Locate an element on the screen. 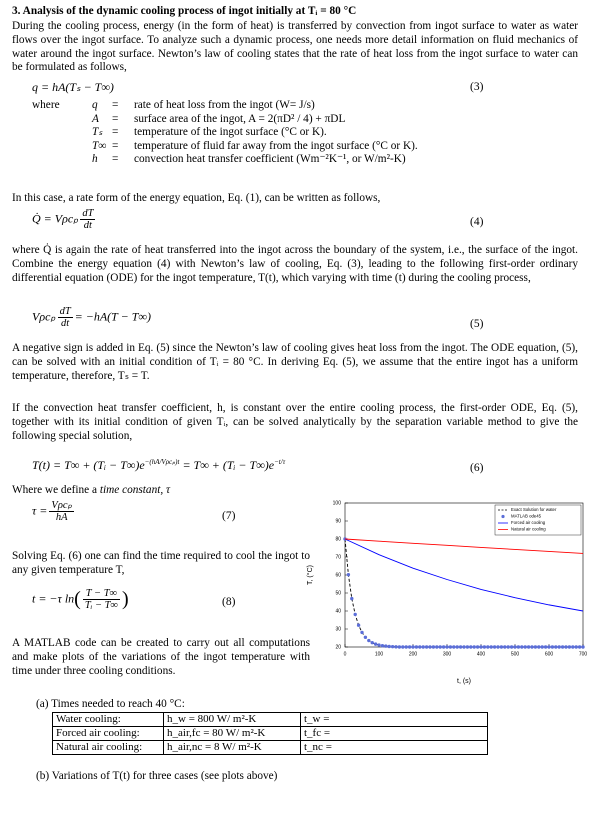 The height and width of the screenshot is (814, 590). text: time constant, τ is located at coordinates (135, 490).